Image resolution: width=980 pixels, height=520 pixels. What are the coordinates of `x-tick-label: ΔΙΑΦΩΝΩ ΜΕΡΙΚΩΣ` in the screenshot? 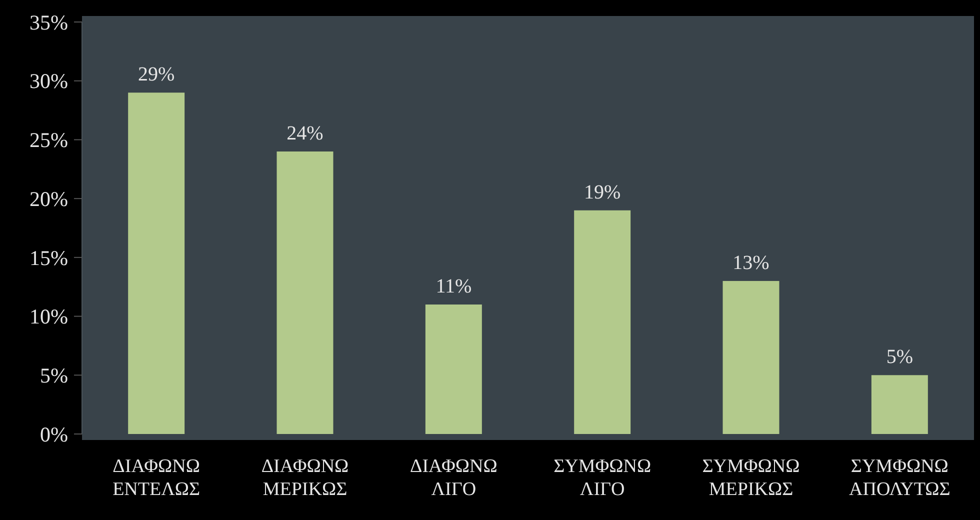 It's located at (305, 478).